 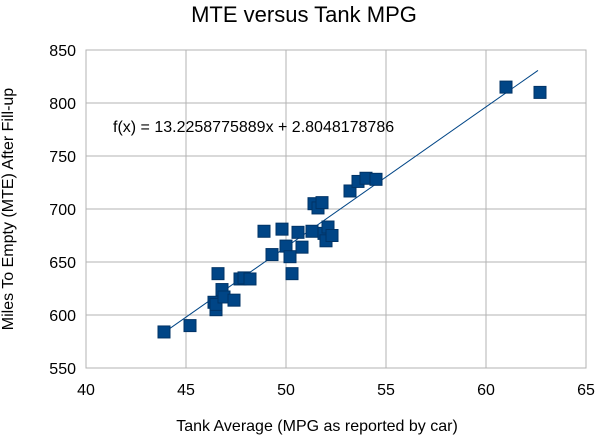 I want to click on y-axis-label: Miles To Empty (MTE) After Fill-up, so click(x=8, y=209).